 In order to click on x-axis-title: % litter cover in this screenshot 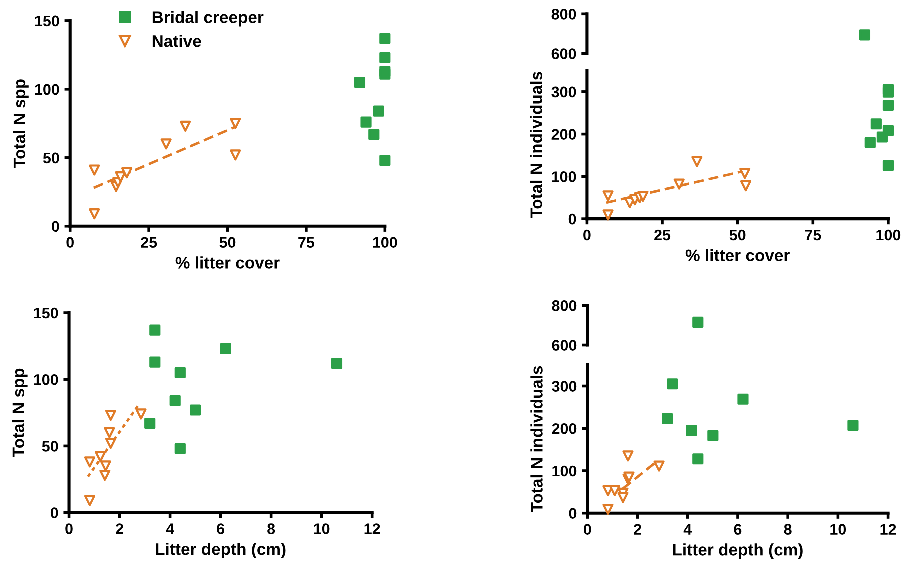, I will do `click(738, 255)`.